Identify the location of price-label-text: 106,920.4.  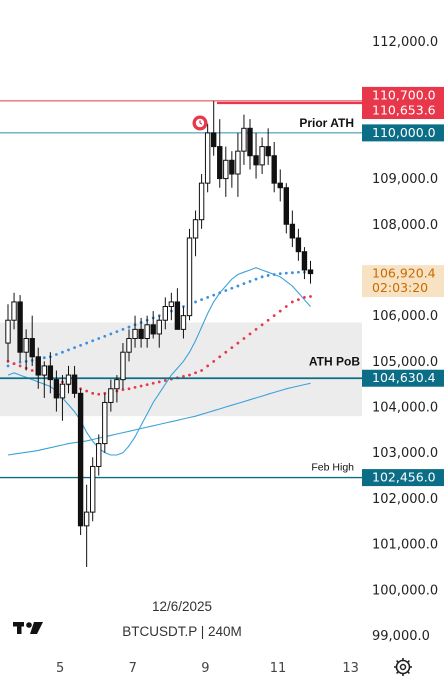
(404, 273).